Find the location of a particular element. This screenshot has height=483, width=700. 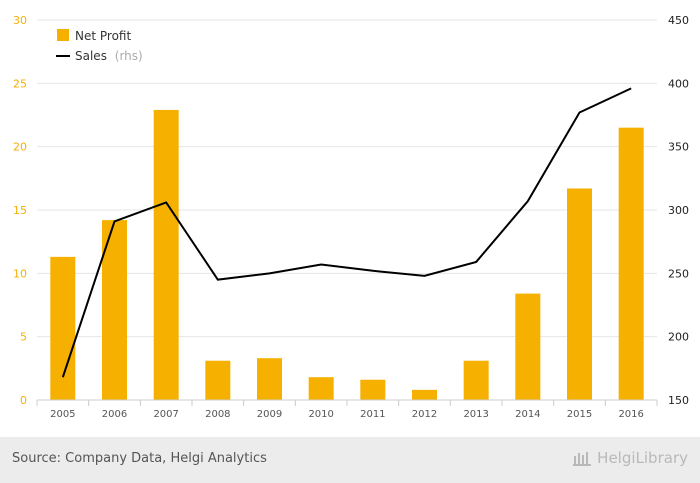

left-tick-label: 0 is located at coordinates (23, 400).